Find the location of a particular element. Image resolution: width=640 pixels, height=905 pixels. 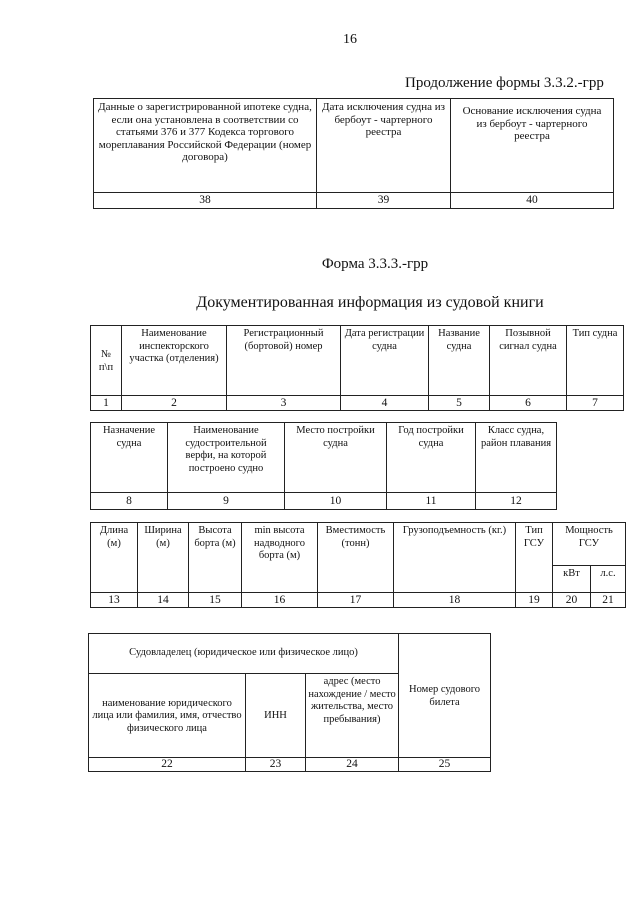

number-cell: 14 is located at coordinates (163, 600).